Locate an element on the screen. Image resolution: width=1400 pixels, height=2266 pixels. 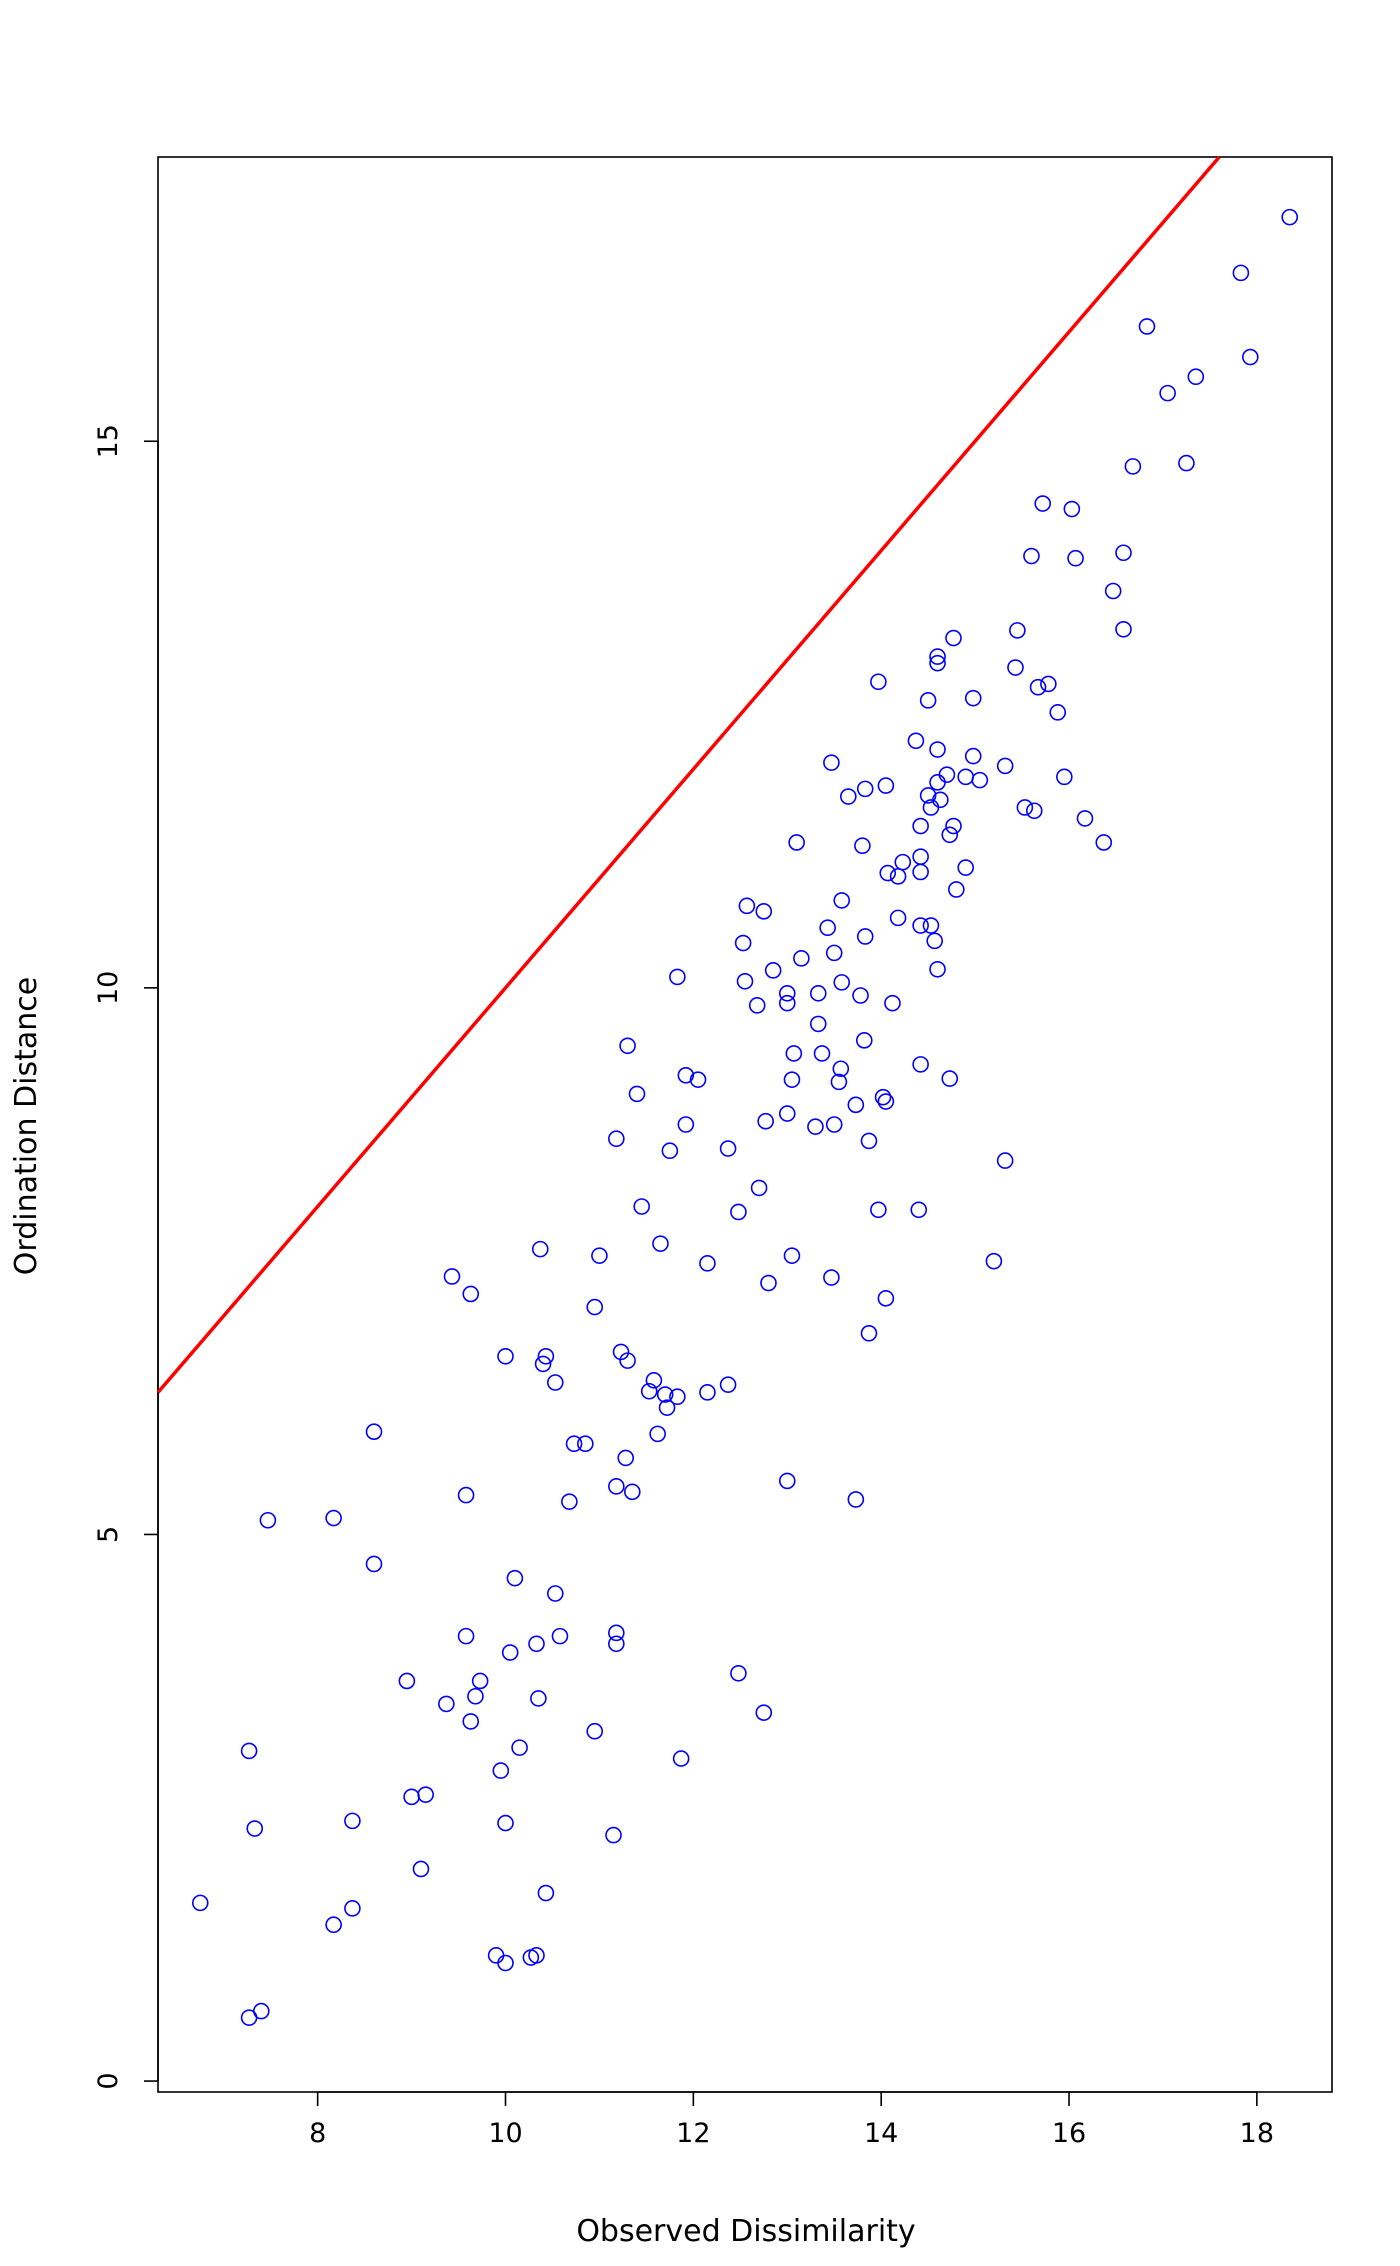
y-tick-label: 0 is located at coordinates (108, 2080).